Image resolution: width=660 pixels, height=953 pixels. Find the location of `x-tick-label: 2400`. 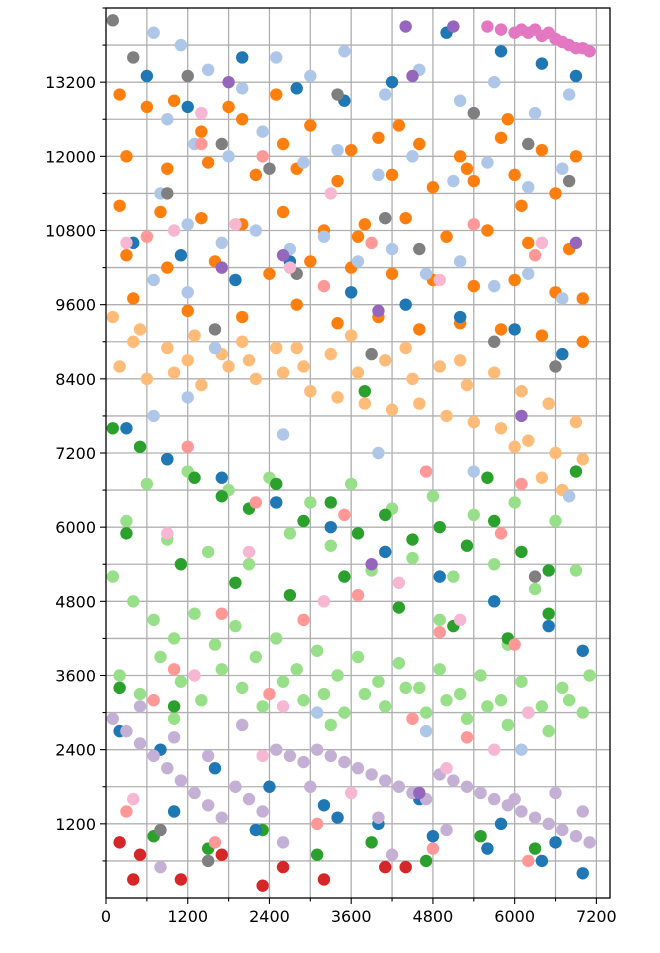

x-tick-label: 2400 is located at coordinates (269, 916).